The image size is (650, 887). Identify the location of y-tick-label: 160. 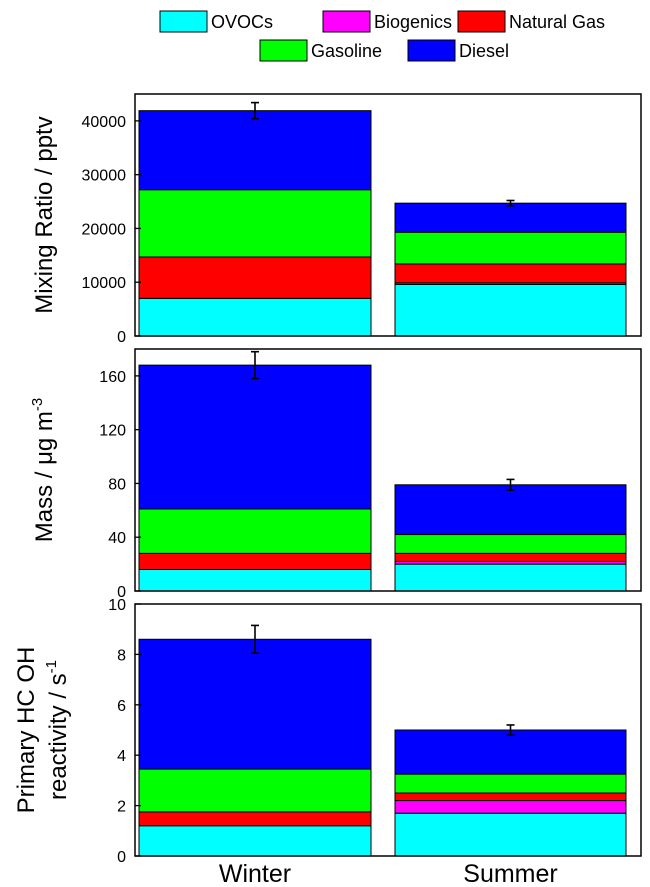
(112, 377).